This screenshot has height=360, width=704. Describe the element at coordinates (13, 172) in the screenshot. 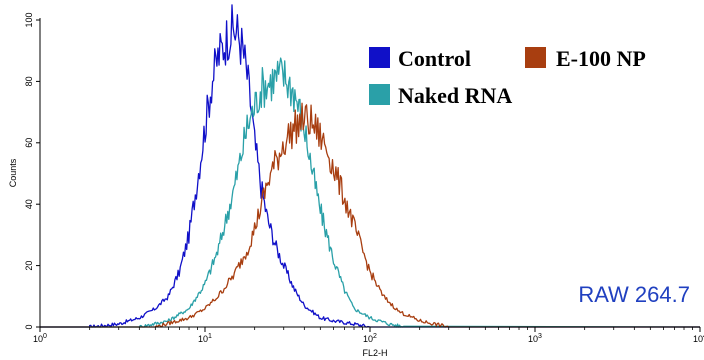

I see `y-axis-title: Counts` at that location.